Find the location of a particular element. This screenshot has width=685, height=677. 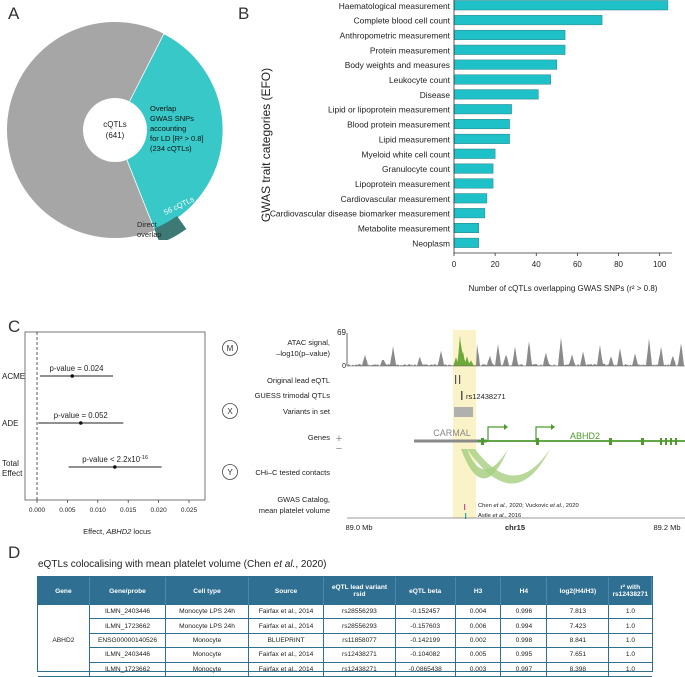

forest-x-tick-label: 0.015 is located at coordinates (128, 510).